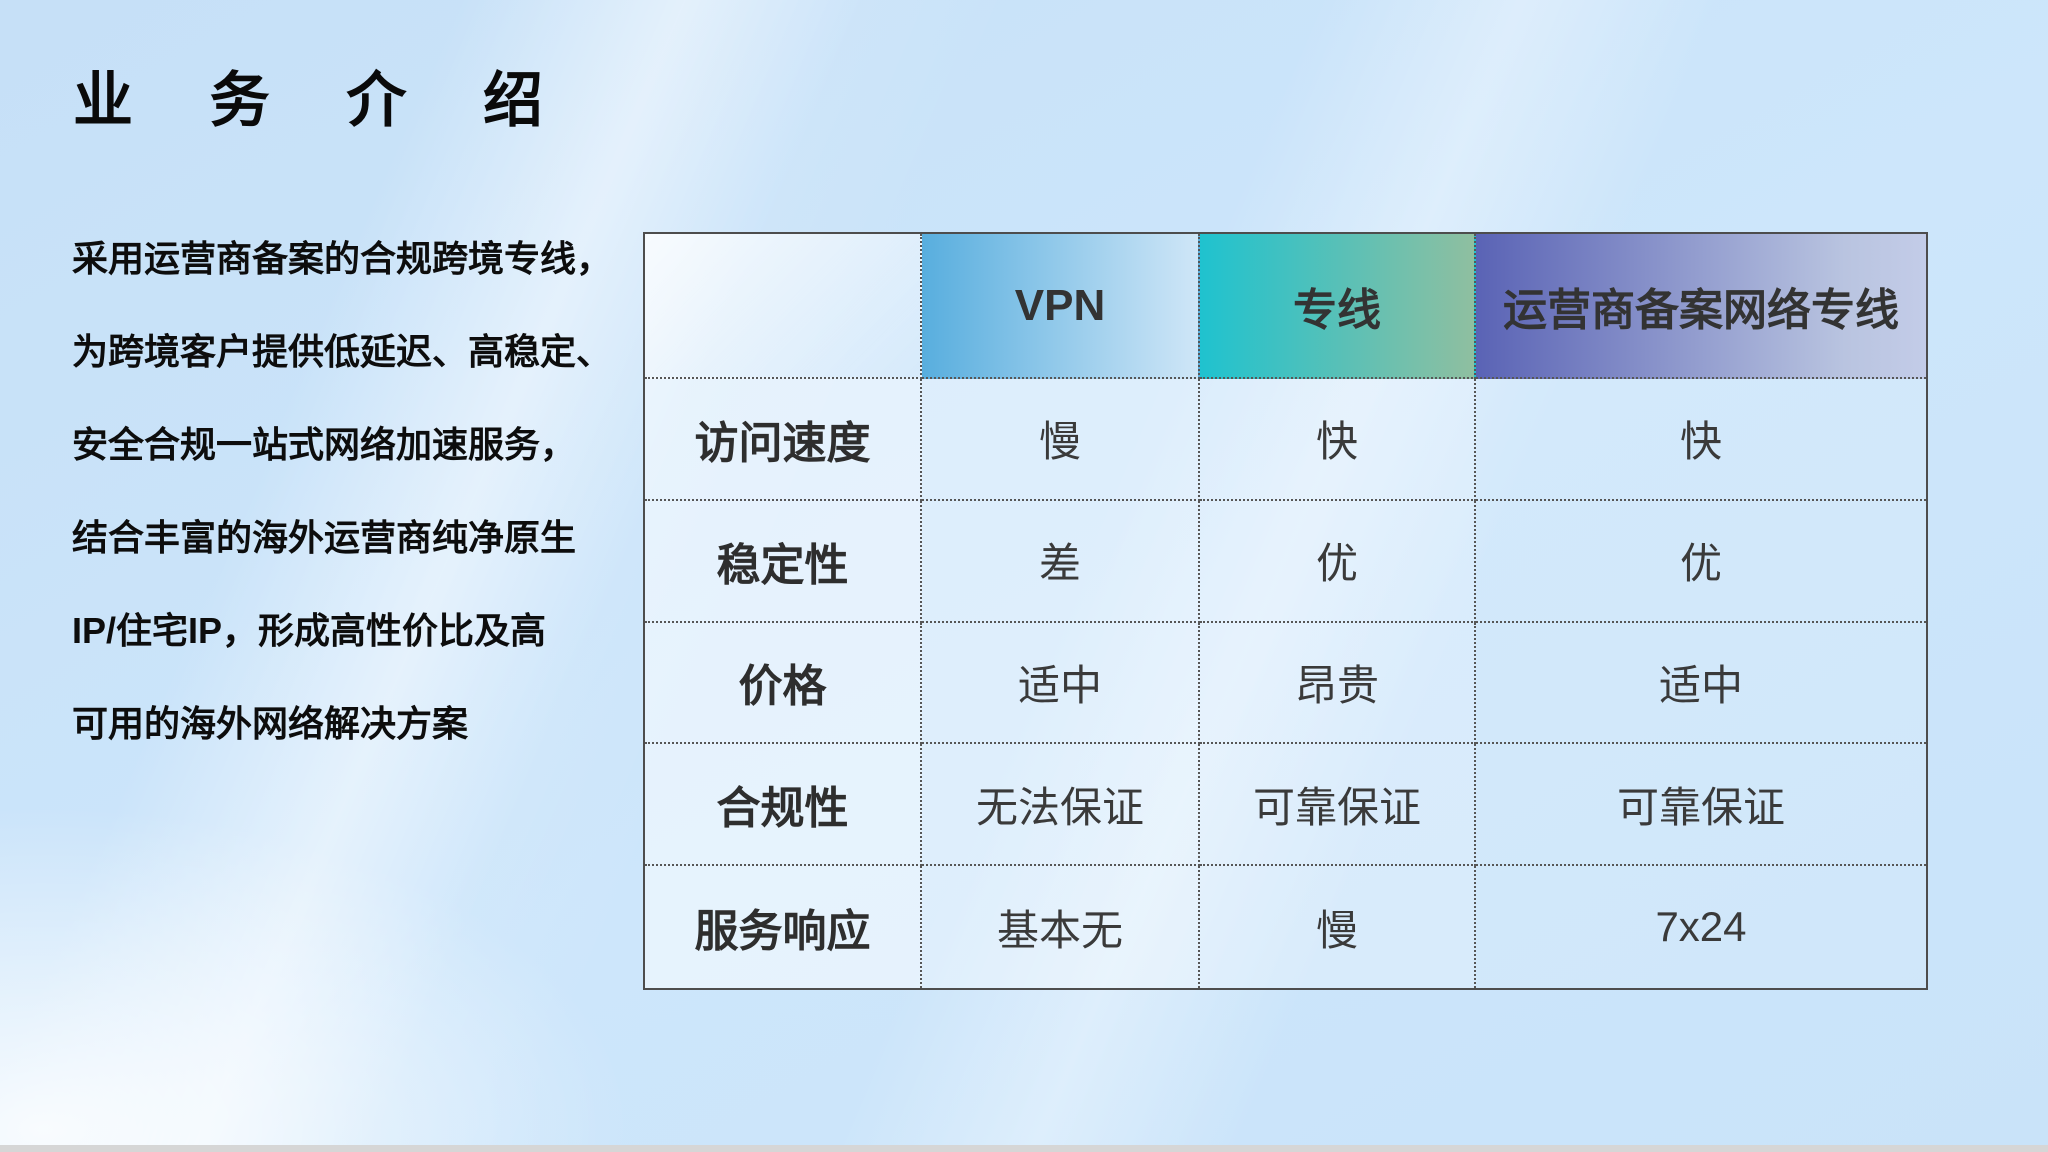 This screenshot has width=2048, height=1152. What do you see at coordinates (1338, 306) in the screenshot?
I see `column-header-dedicated-line: 专线` at bounding box center [1338, 306].